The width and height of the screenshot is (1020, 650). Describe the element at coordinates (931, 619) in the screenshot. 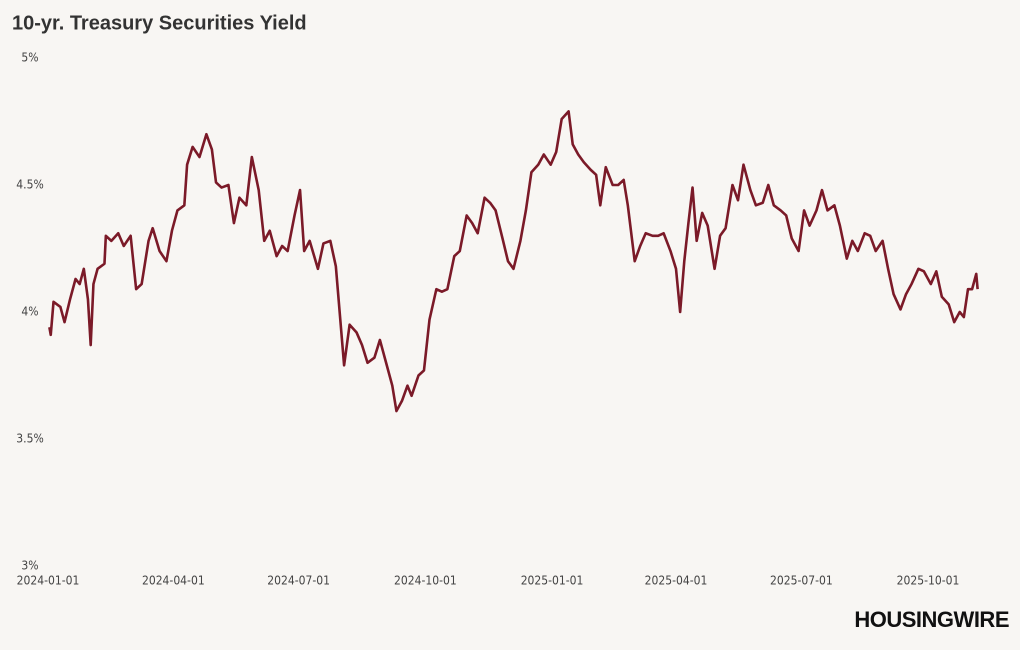

I see `logo: HOUSINGWIRE` at that location.